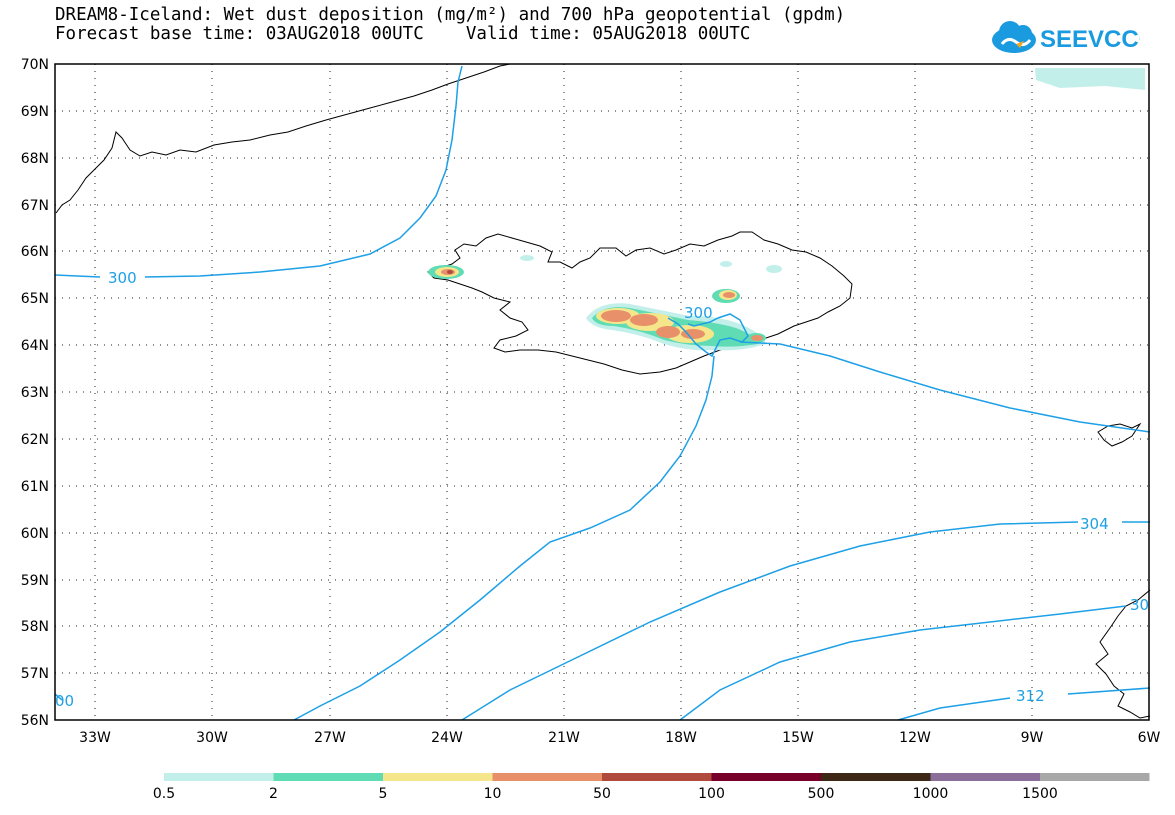 This screenshot has width=1175, height=815. Describe the element at coordinates (35, 159) in the screenshot. I see `lat-label: 68N` at that location.